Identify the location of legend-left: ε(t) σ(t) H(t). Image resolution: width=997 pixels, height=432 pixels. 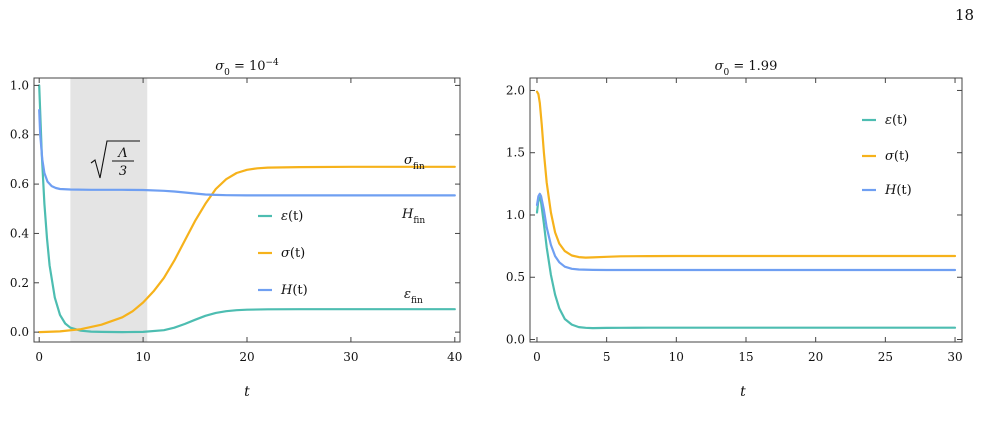
(283, 253).